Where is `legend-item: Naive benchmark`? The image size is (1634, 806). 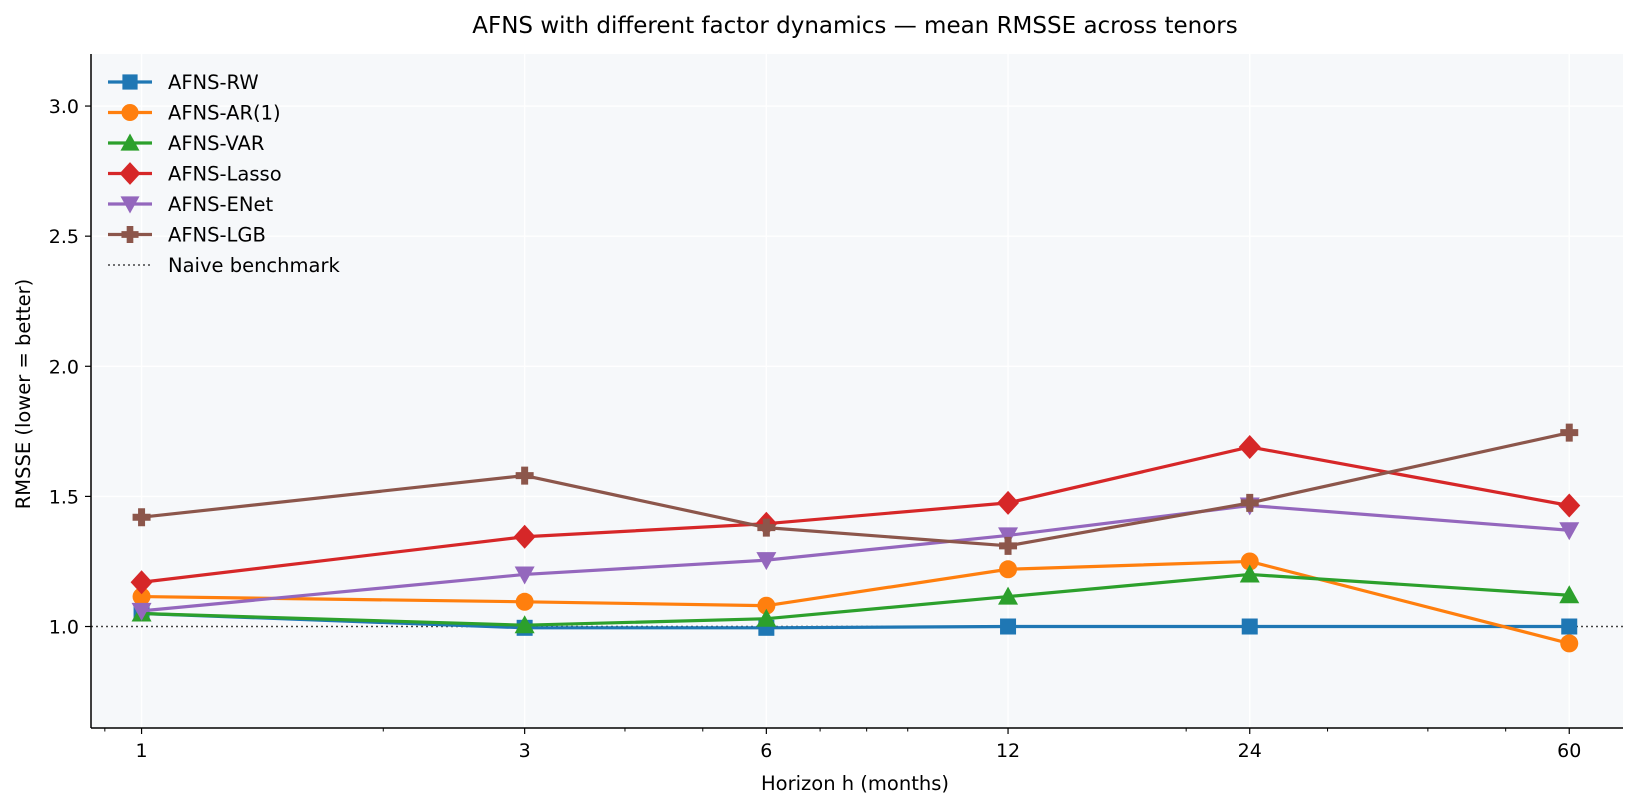 legend-item: Naive benchmark is located at coordinates (224, 265).